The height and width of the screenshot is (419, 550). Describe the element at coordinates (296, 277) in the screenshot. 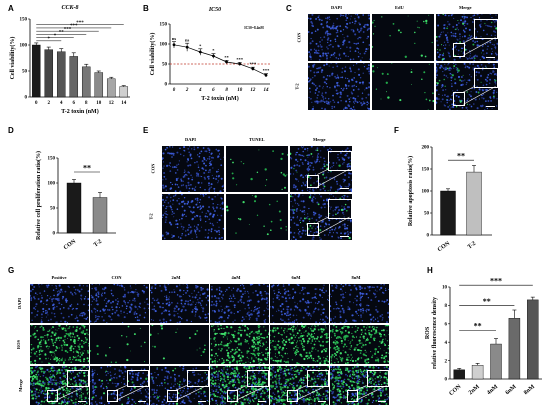

I see `column-label-6nm: 6nM` at that location.